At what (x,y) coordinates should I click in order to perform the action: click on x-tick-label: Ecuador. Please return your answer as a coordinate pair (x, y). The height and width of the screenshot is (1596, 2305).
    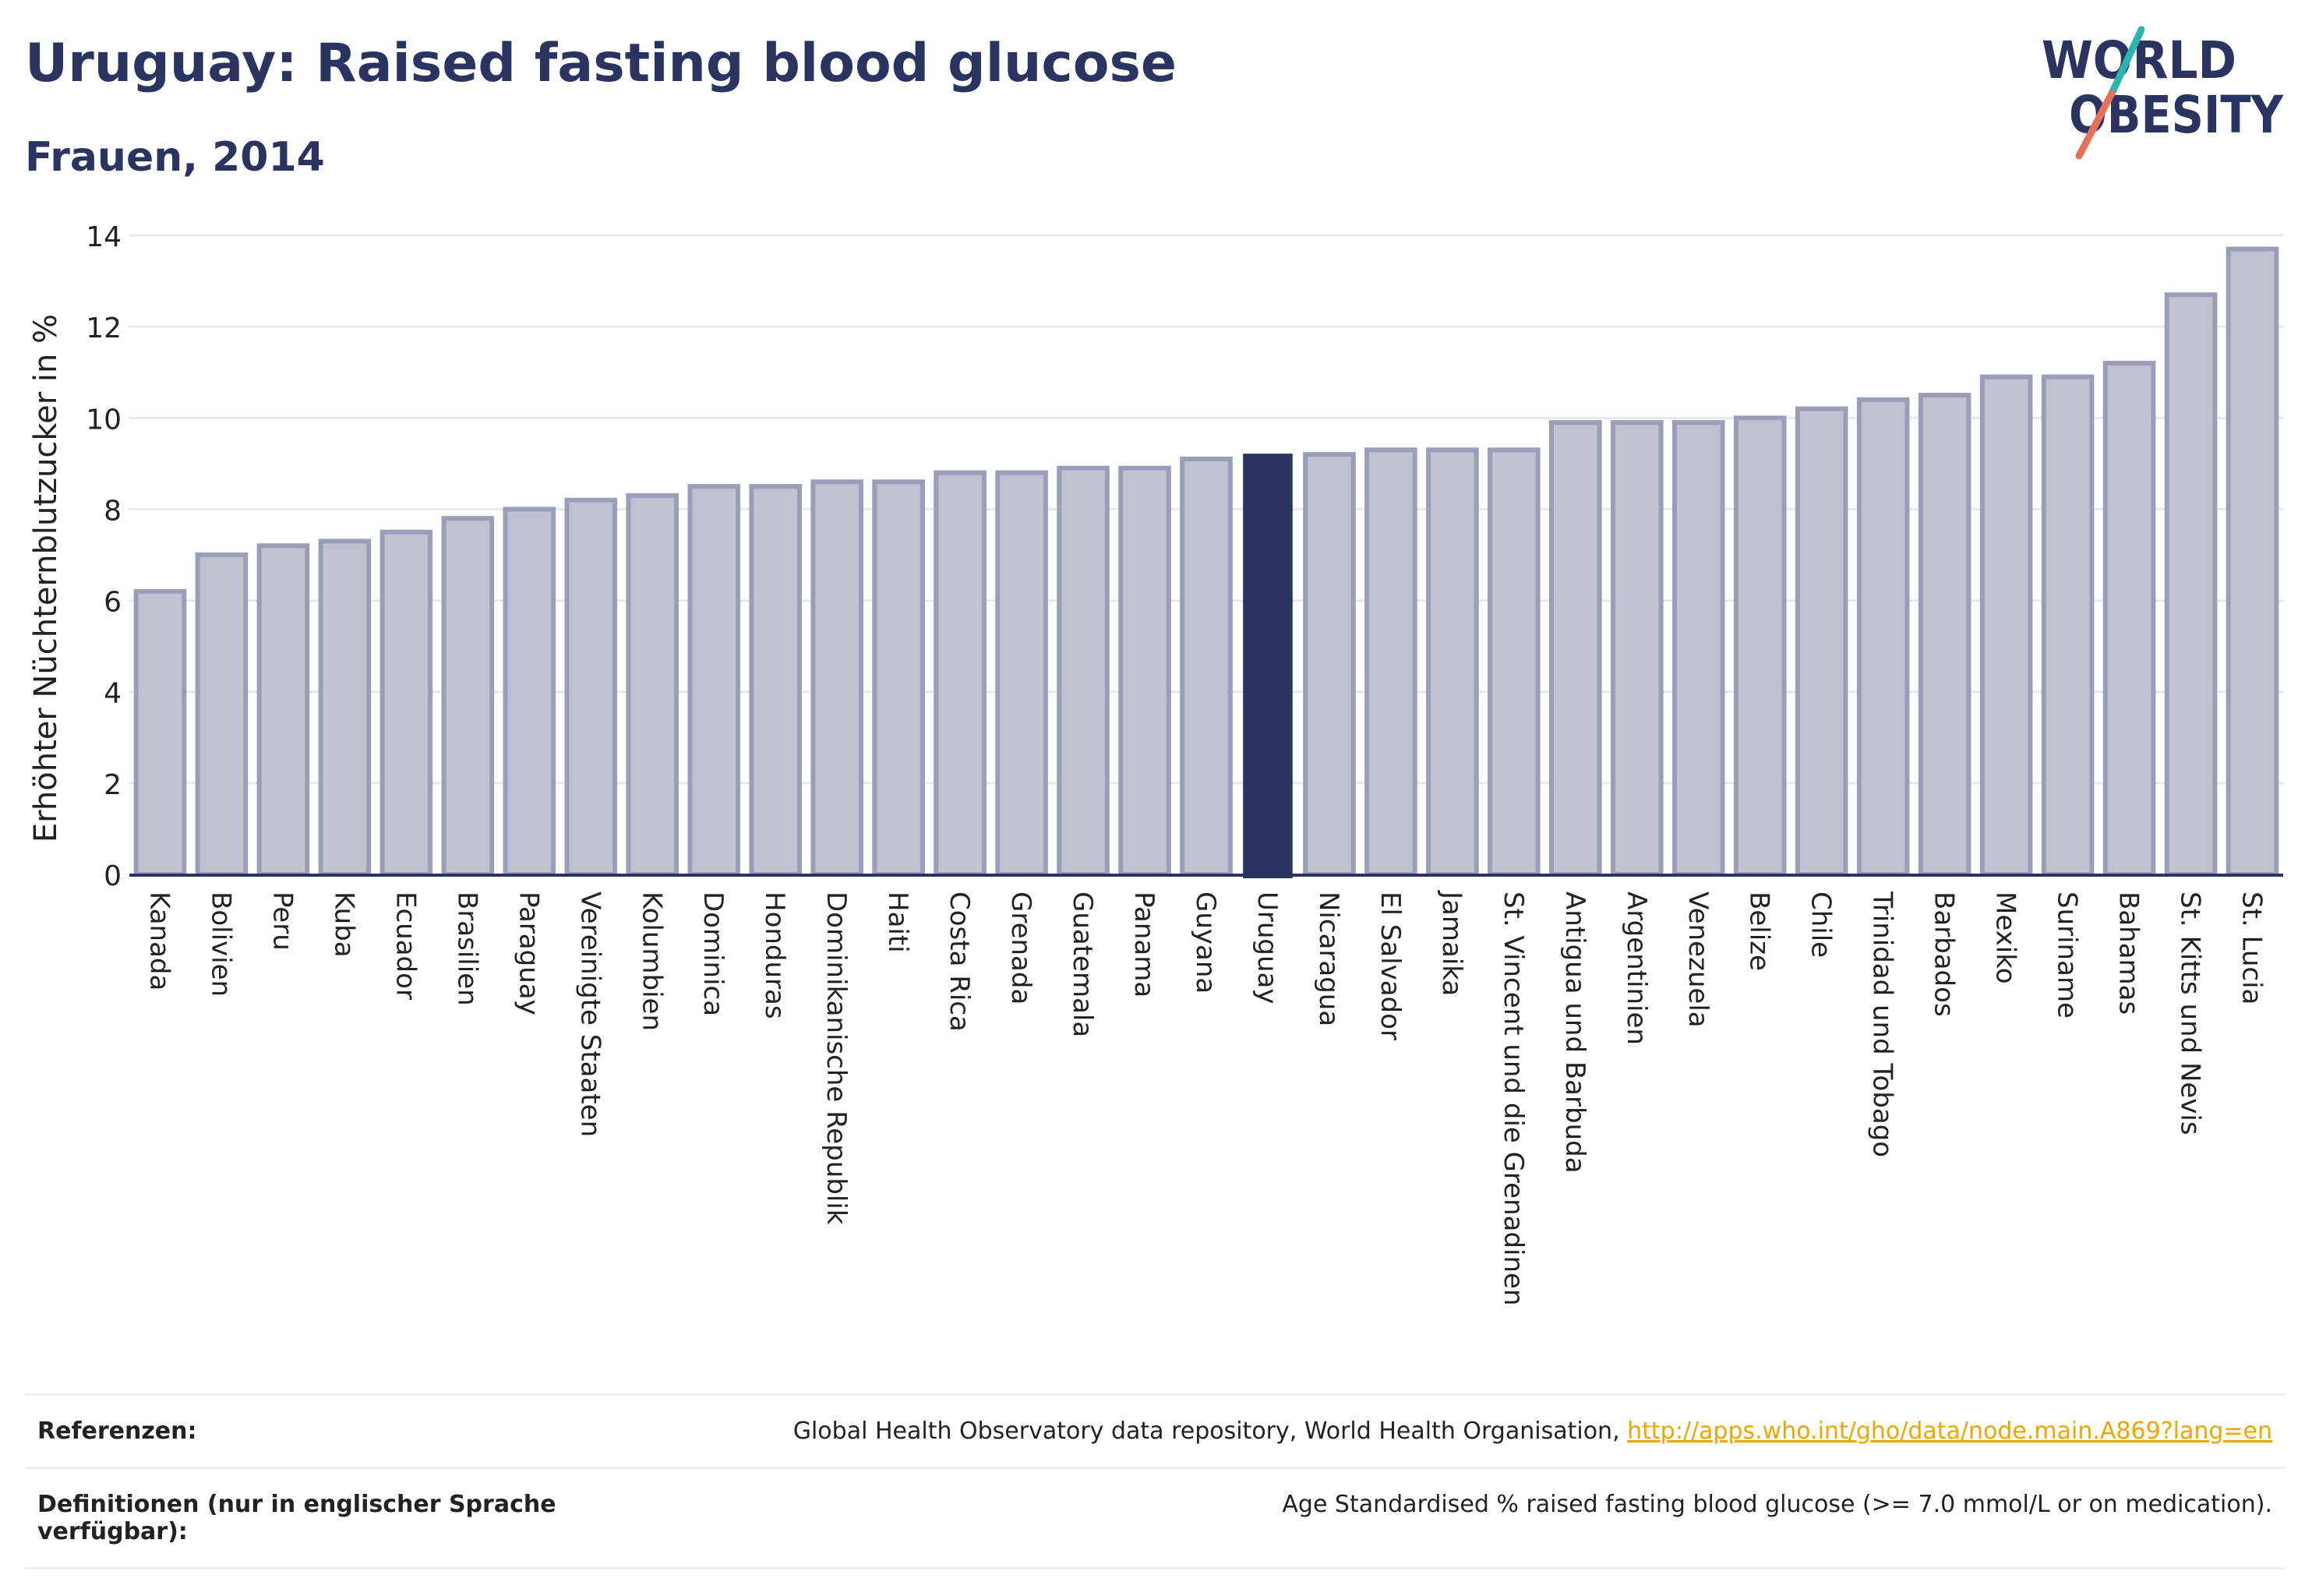
    Looking at the image, I should click on (405, 946).